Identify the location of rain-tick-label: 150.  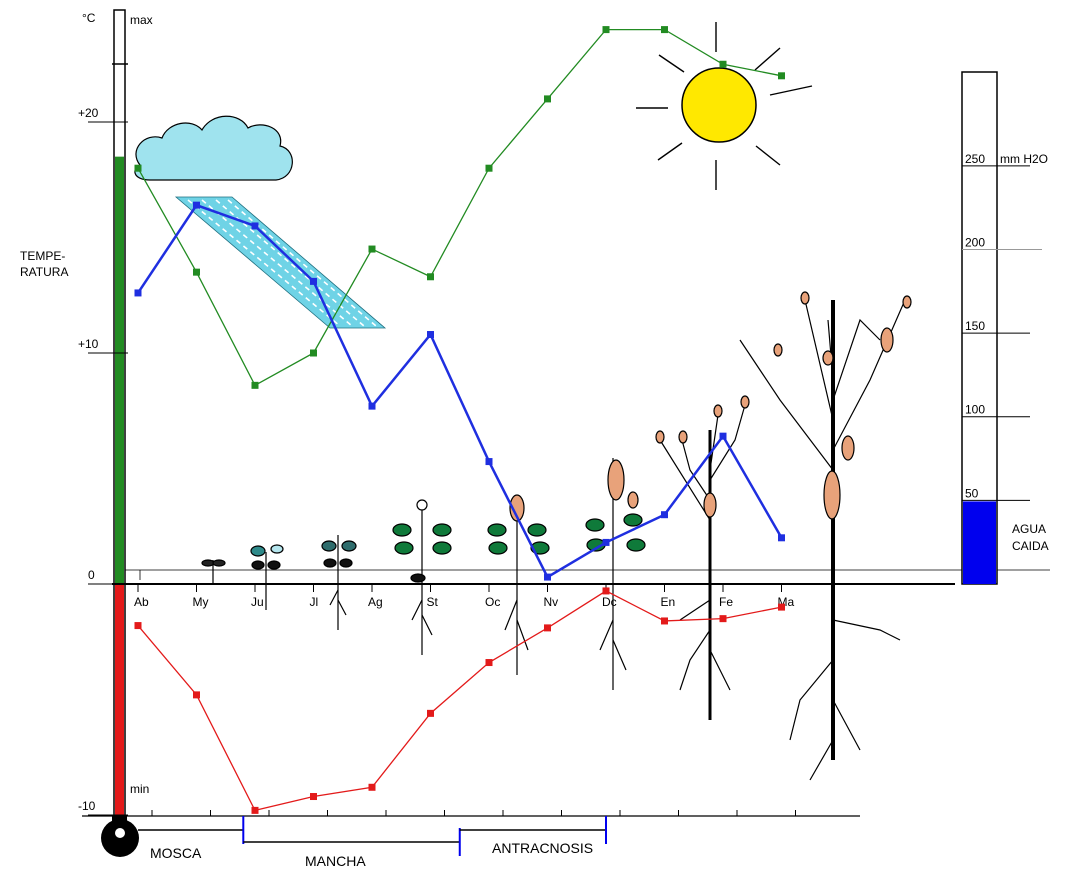
(975, 326).